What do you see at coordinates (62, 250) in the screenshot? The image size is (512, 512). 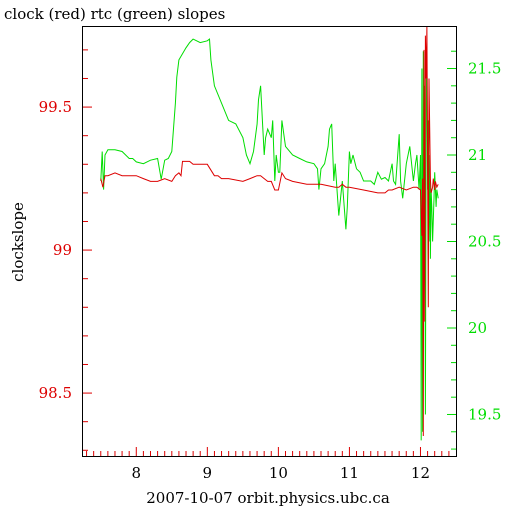 I see `left-tick-label: 99` at bounding box center [62, 250].